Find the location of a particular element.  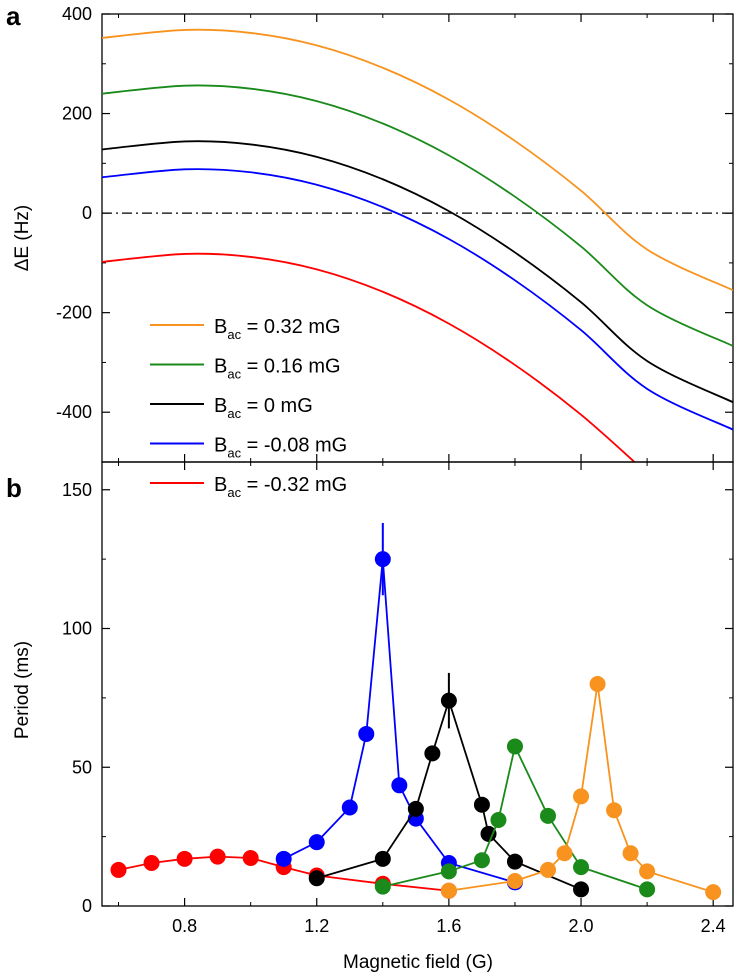

panel-a-ytick-label: -200 is located at coordinates (74, 313).